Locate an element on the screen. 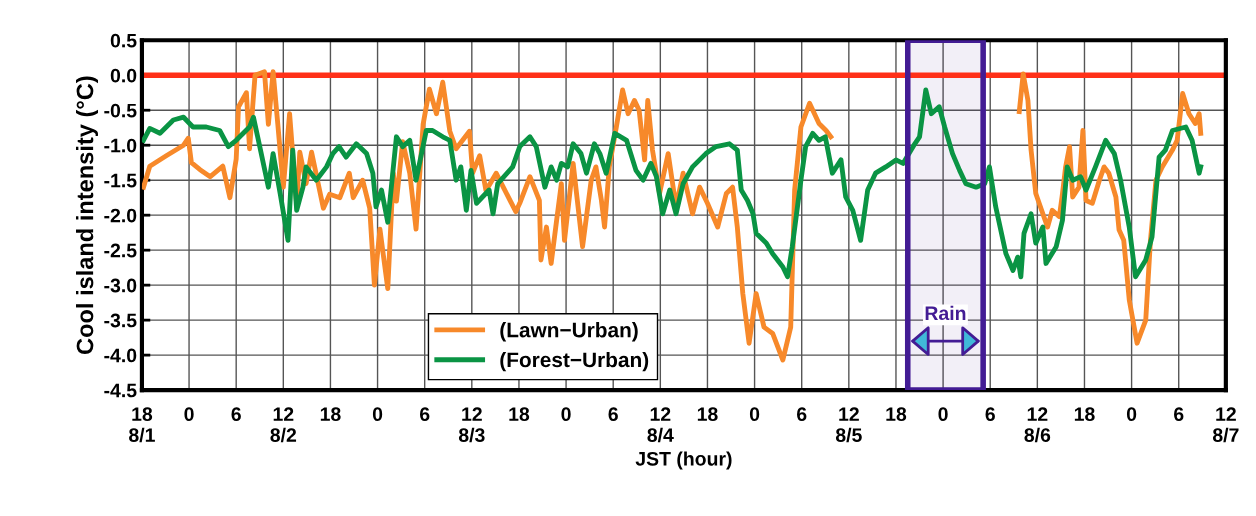 The height and width of the screenshot is (516, 1256). legend-label: (Forest−Urban) is located at coordinates (574, 361).